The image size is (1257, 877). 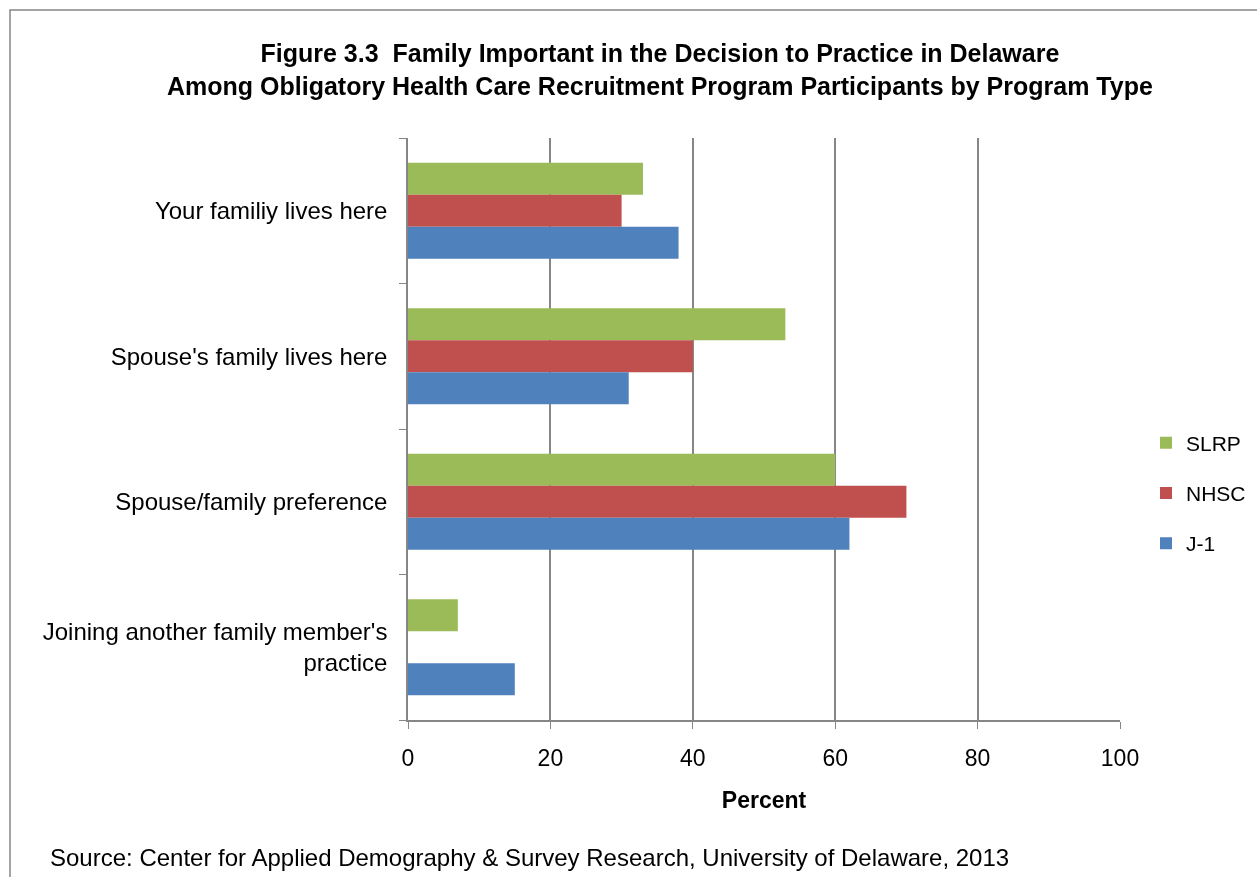 I want to click on x-tick-label: 20, so click(x=550, y=758).